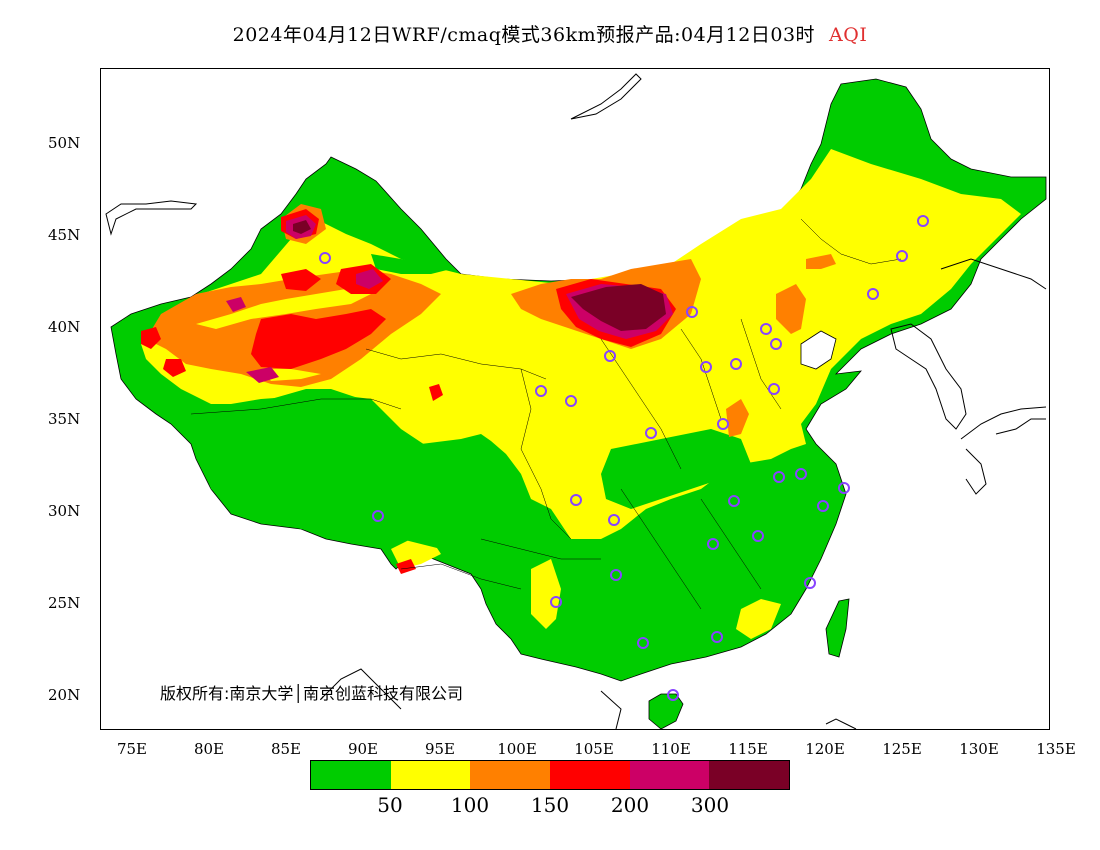 The image size is (1100, 850). Describe the element at coordinates (749, 775) in the screenshot. I see `colorbar-seg-hazardous` at that location.